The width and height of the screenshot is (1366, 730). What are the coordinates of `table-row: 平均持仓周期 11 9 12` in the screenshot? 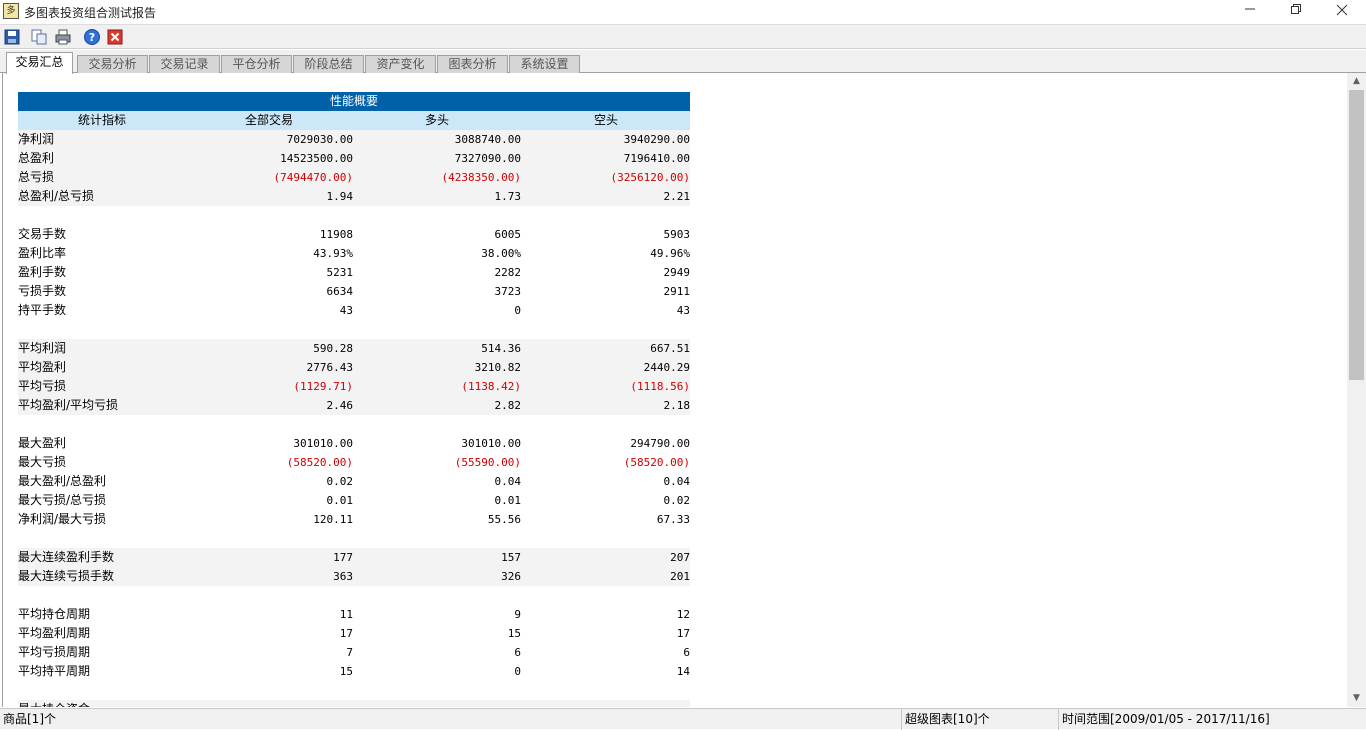 It's located at (354, 614).